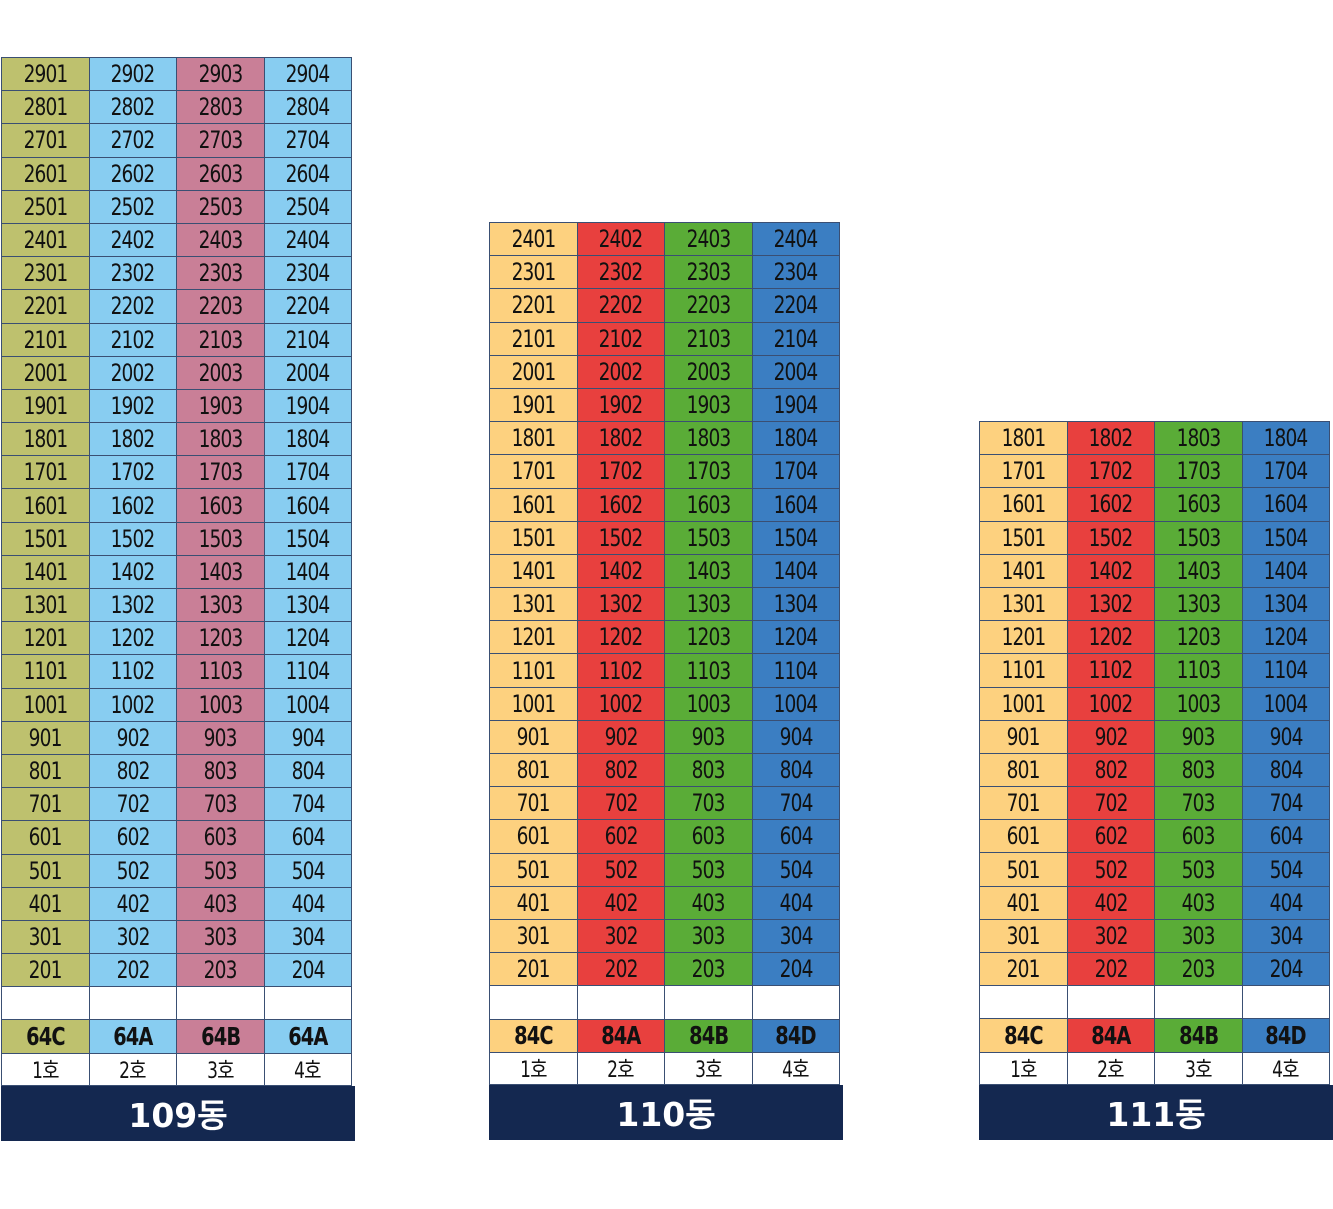  I want to click on floor-row: 1801 1802 1803 1804, so click(666, 438).